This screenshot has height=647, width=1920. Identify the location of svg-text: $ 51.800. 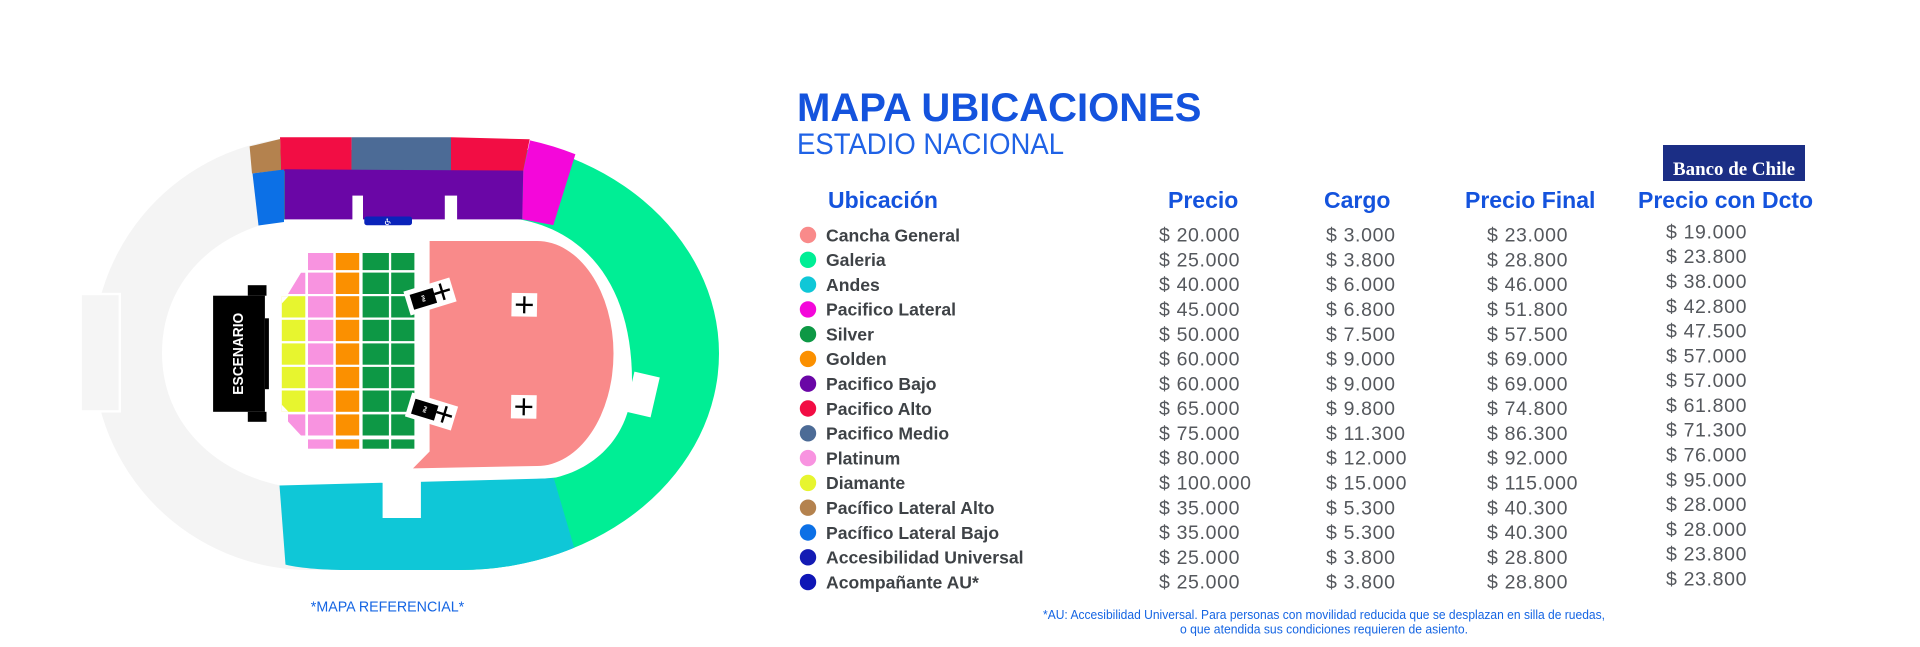
(1527, 310).